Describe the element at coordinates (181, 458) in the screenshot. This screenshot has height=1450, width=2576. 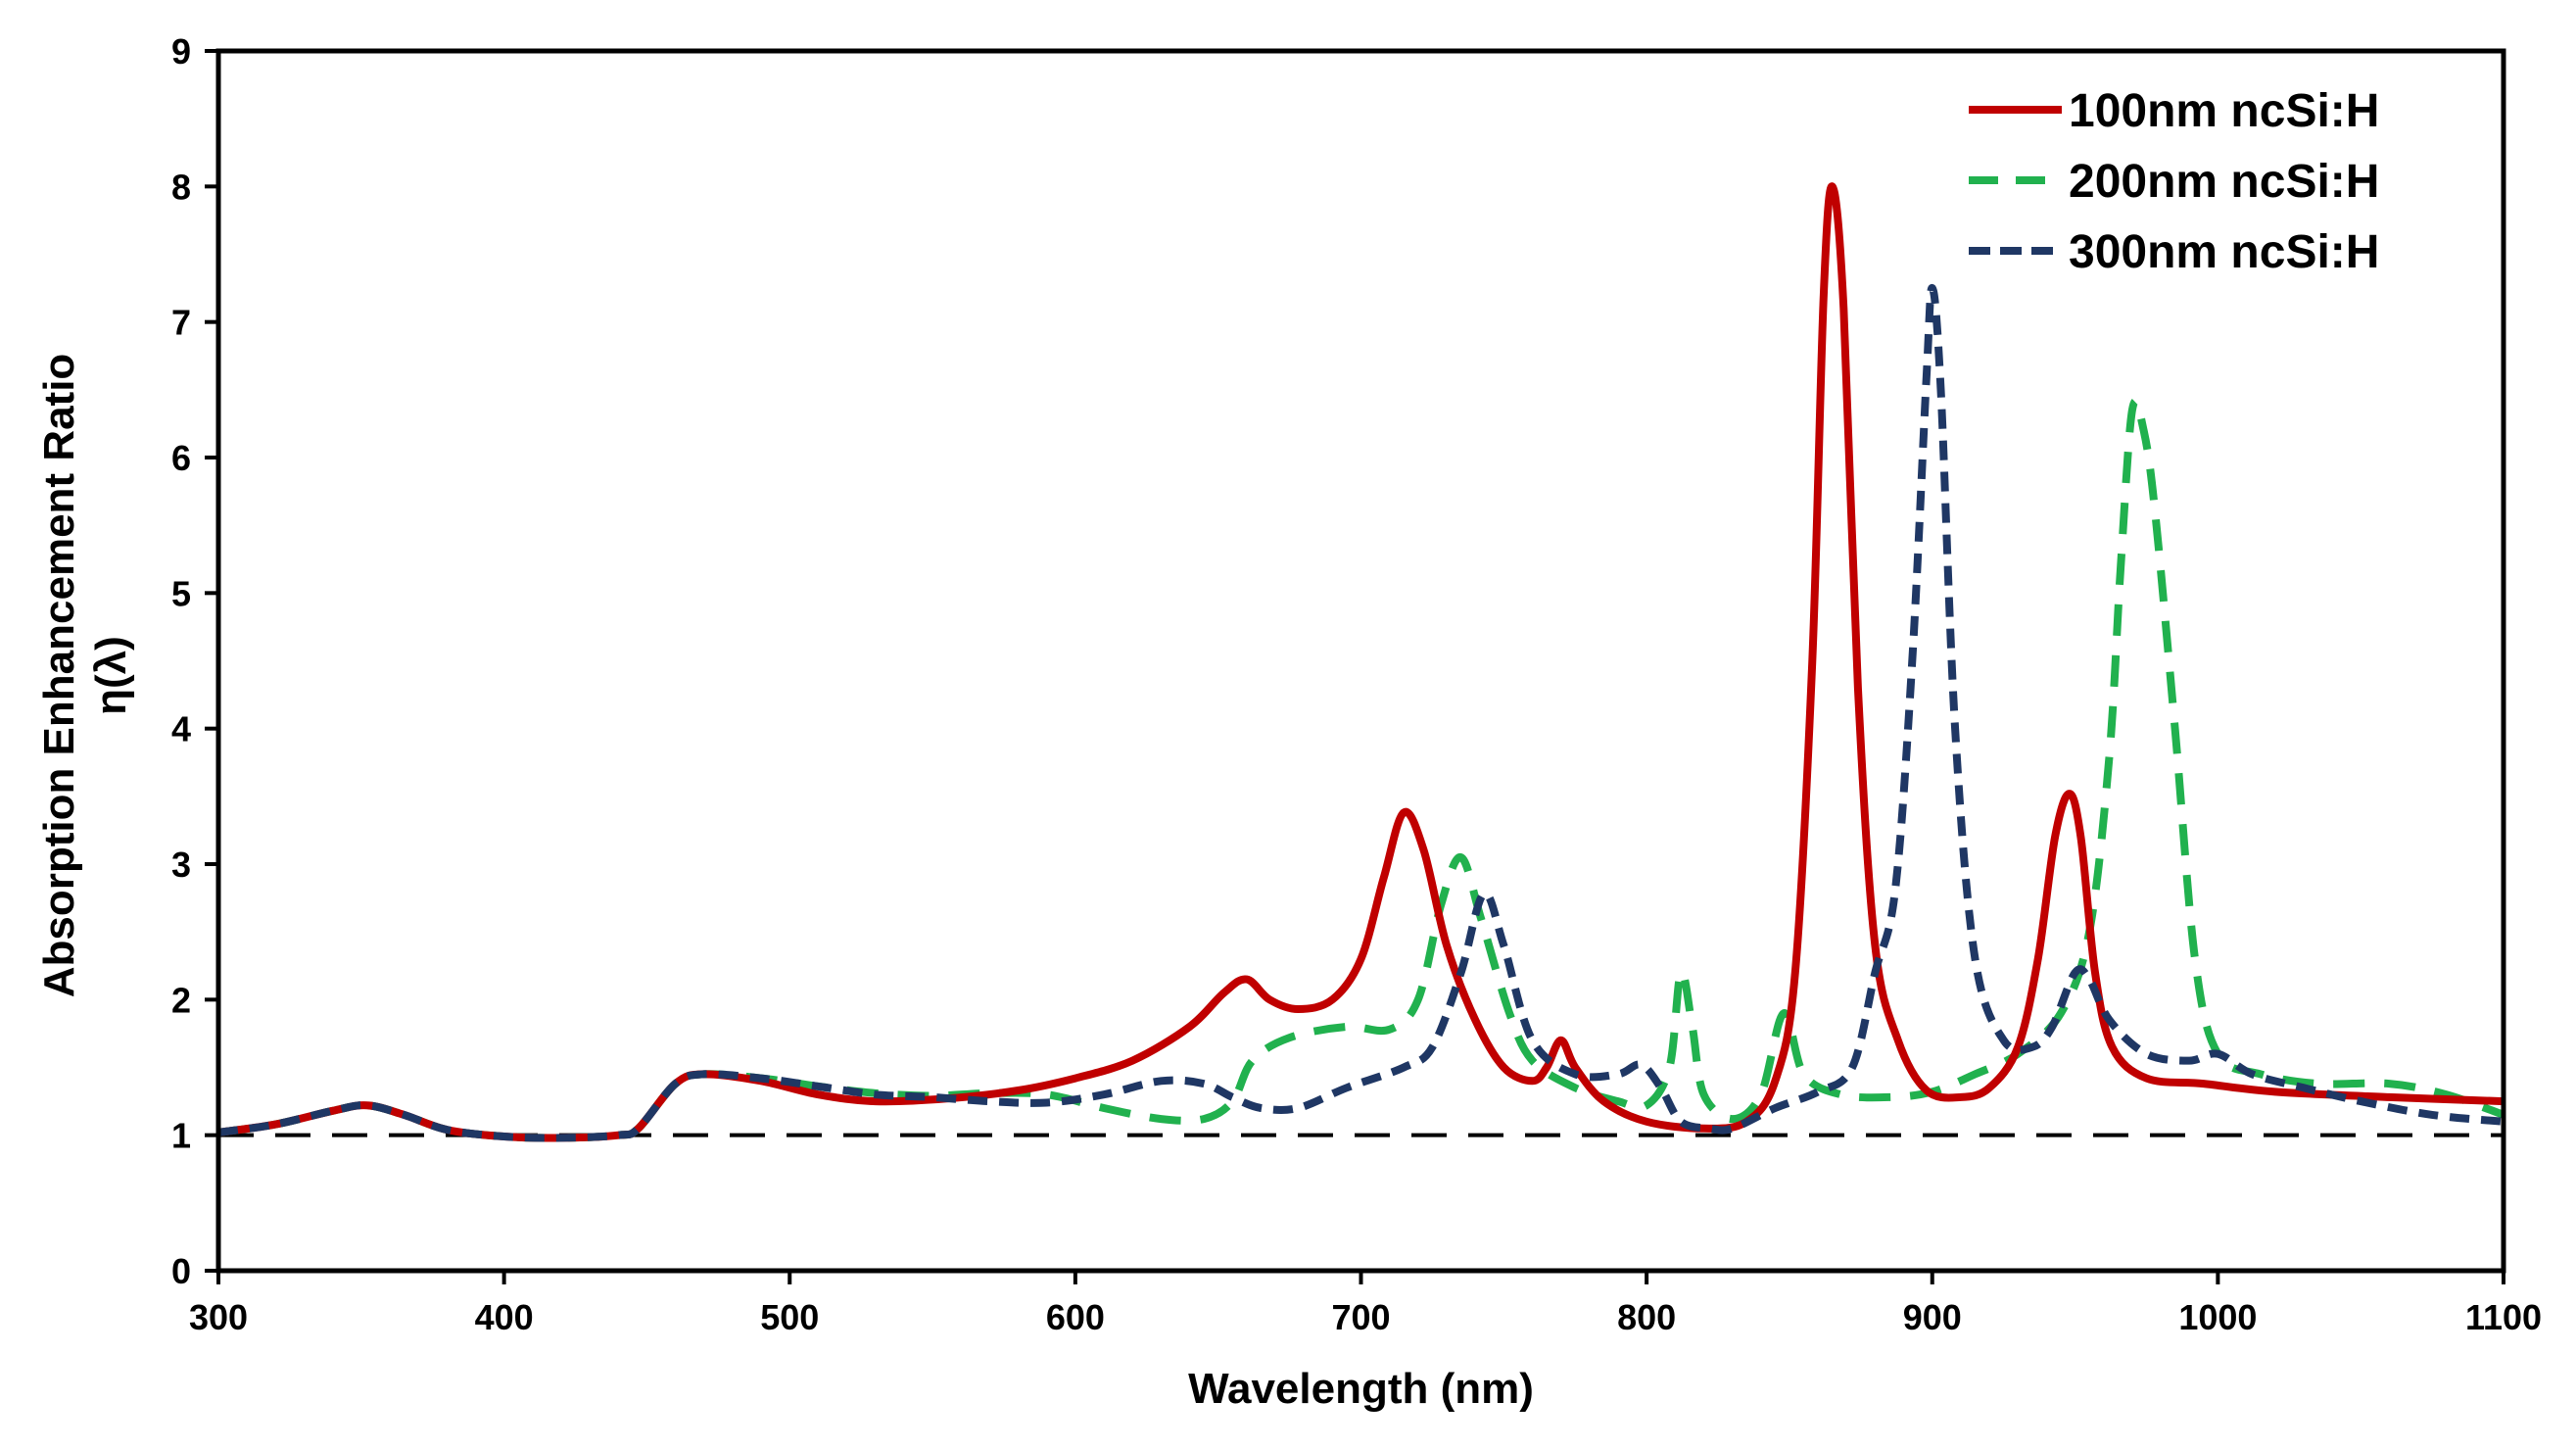
I see `y-tick-label: 6` at that location.